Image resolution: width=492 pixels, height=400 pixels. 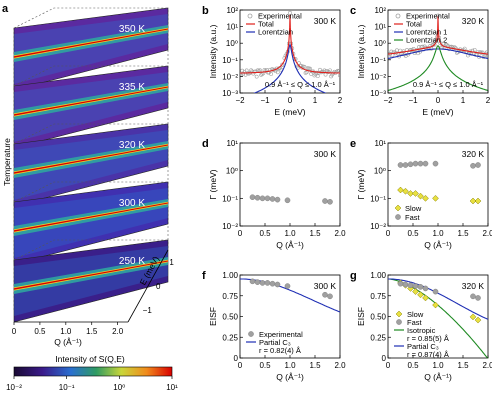 What do you see at coordinates (7, 162) in the screenshot?
I see `temperature-axis-label: Temperature` at bounding box center [7, 162].